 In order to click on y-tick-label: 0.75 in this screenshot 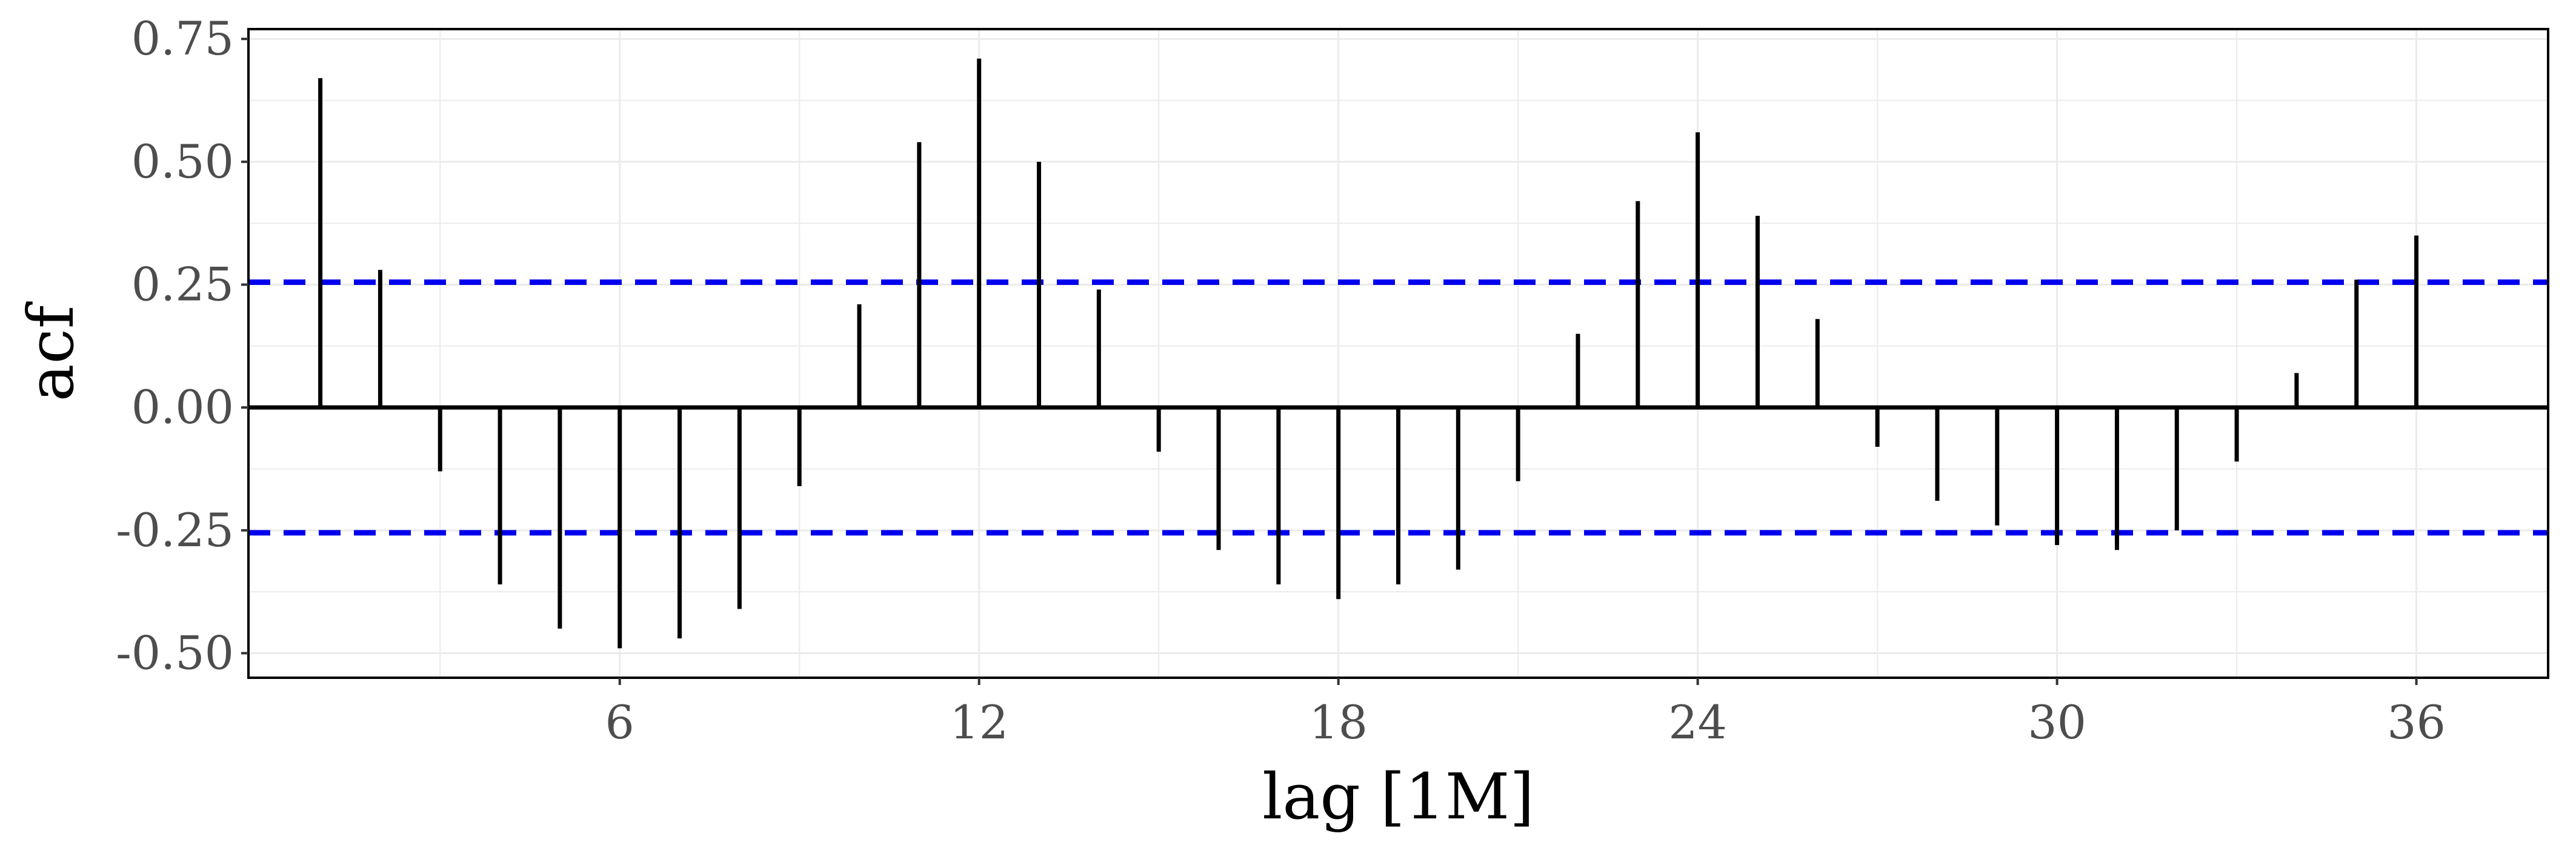, I will do `click(182, 38)`.